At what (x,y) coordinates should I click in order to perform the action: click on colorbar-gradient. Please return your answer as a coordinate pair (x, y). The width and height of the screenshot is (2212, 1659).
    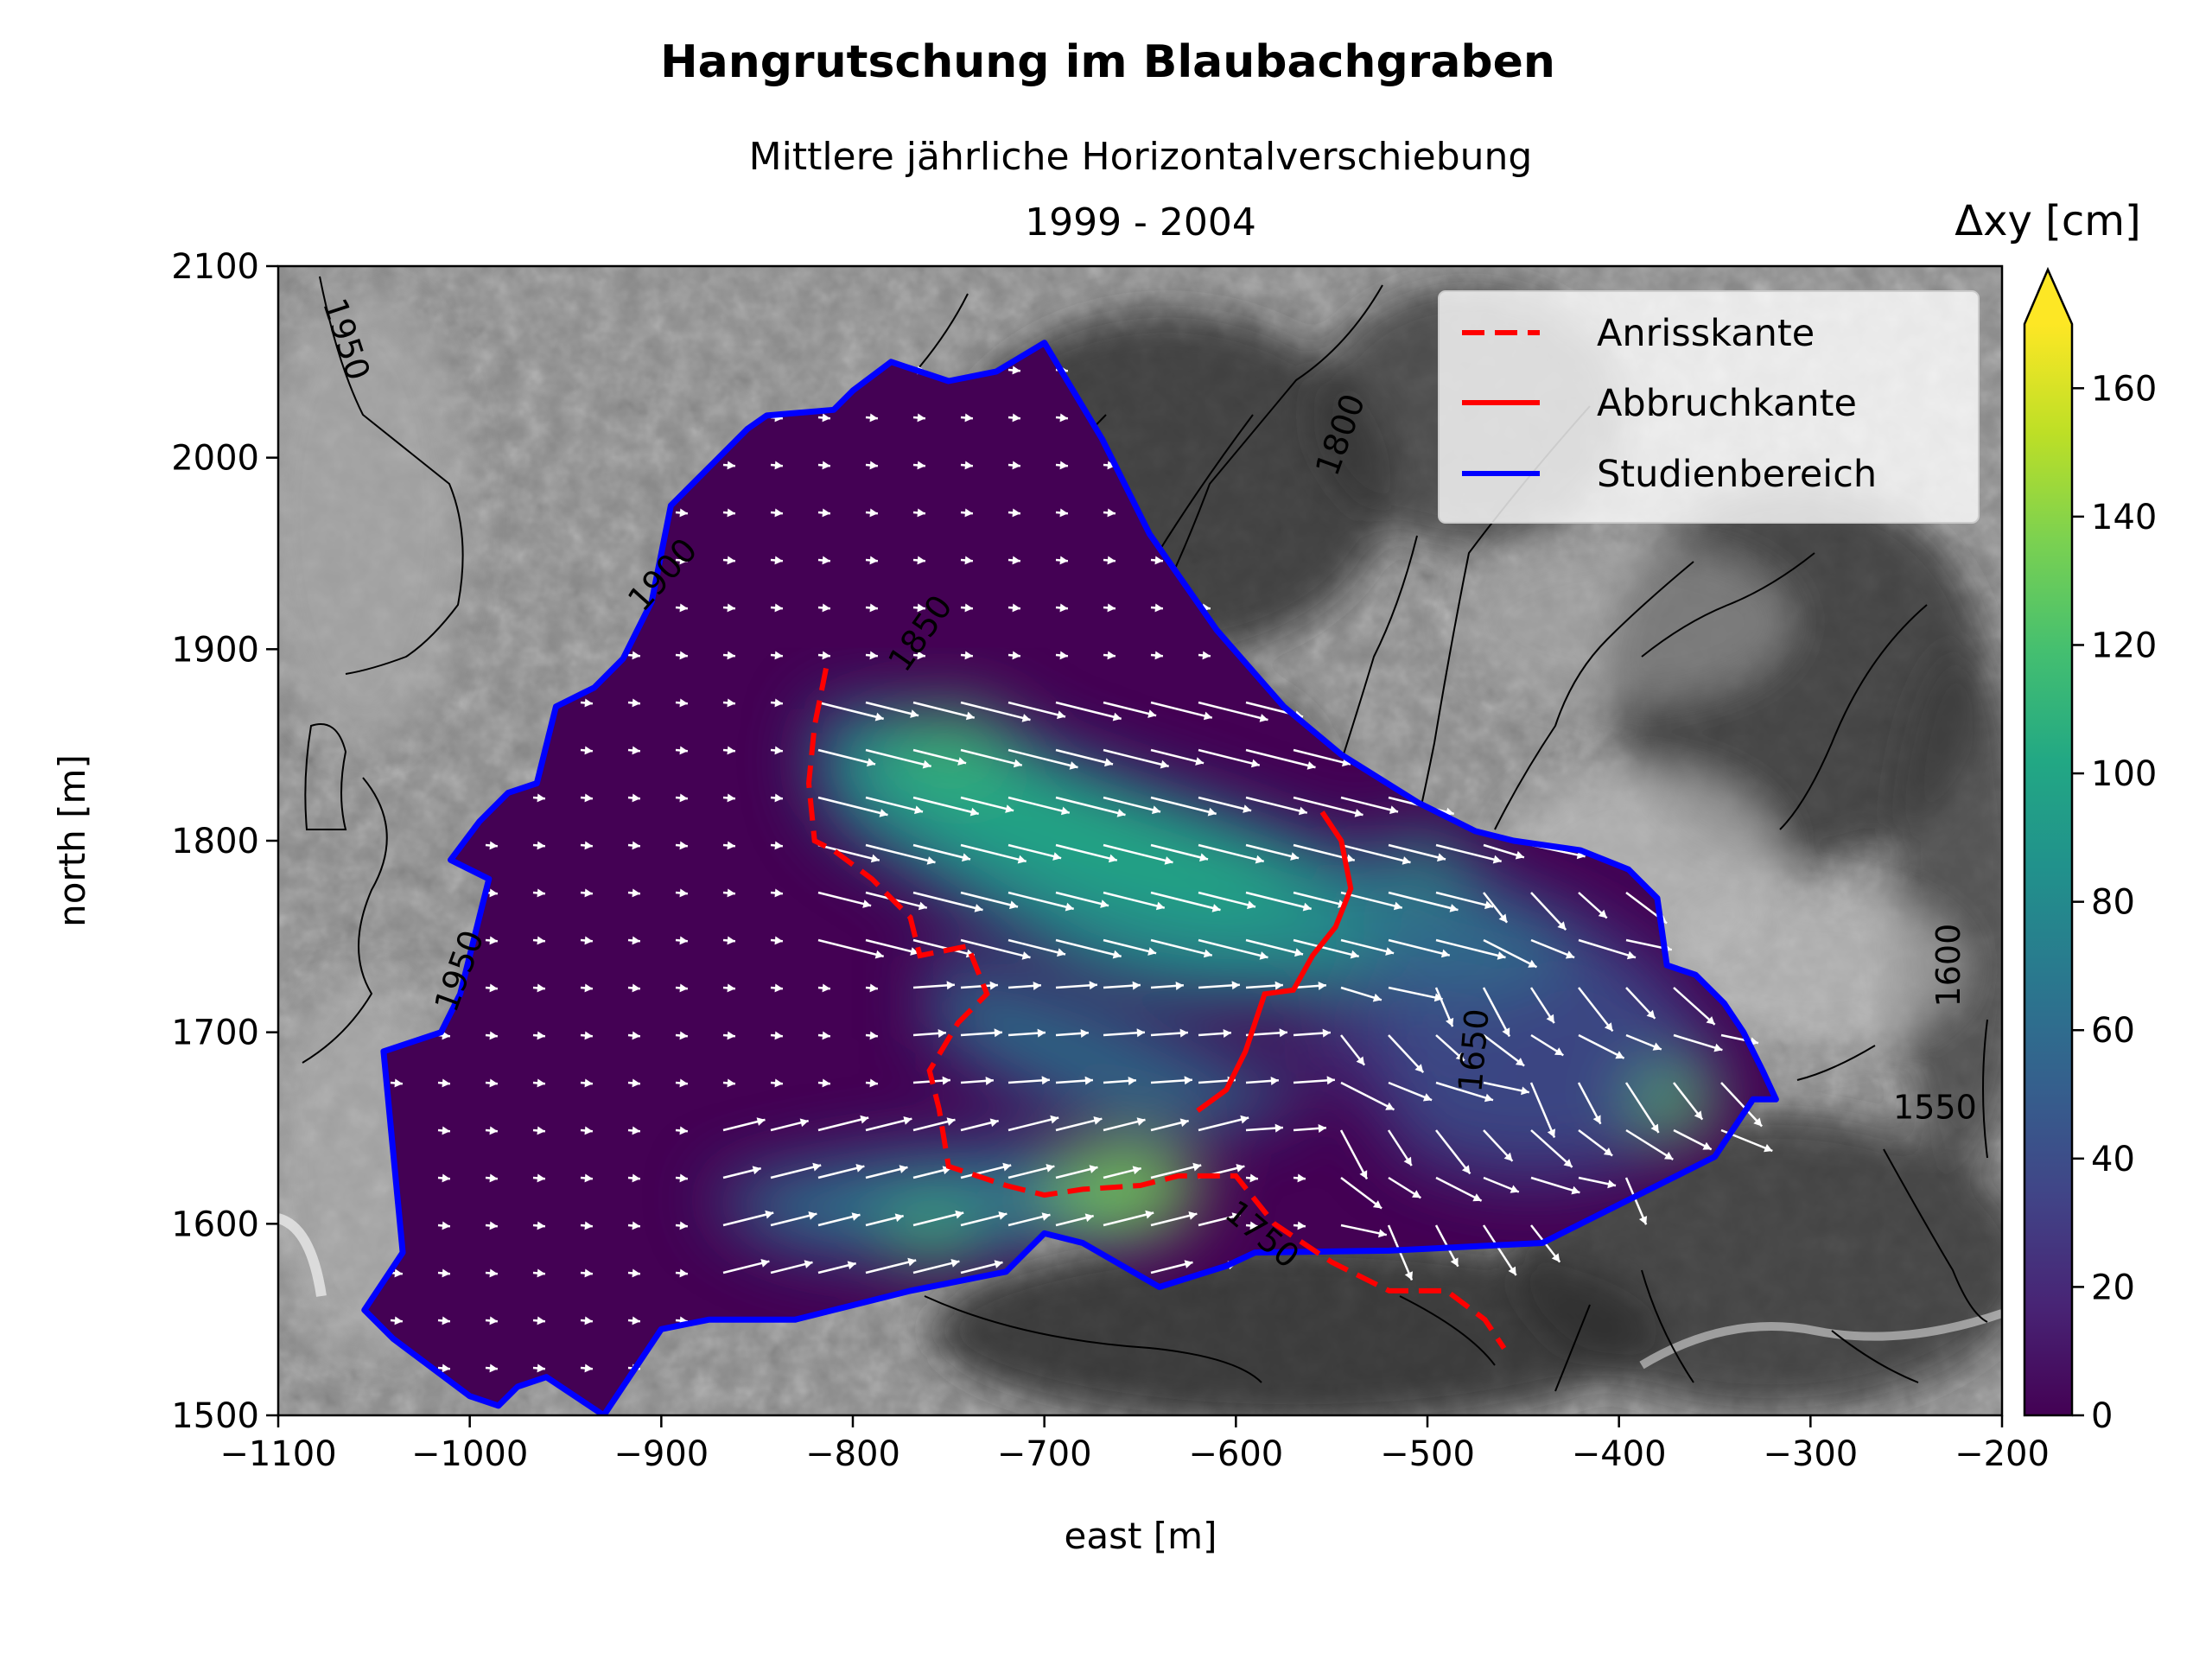
    Looking at the image, I should click on (2048, 869).